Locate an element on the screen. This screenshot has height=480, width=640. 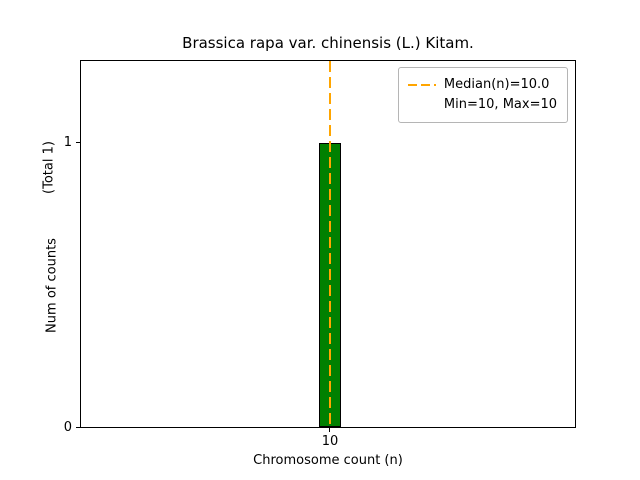
y-tick-label-1: 1 is located at coordinates (67, 142).